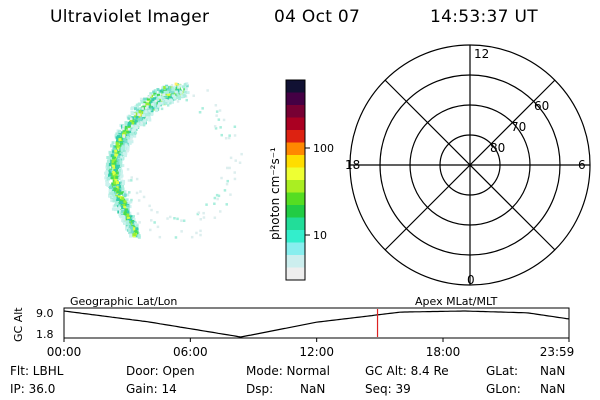 The width and height of the screenshot is (600, 400). What do you see at coordinates (123, 301) in the screenshot?
I see `timeline-left-title: Geographic Lat/Lon` at bounding box center [123, 301].